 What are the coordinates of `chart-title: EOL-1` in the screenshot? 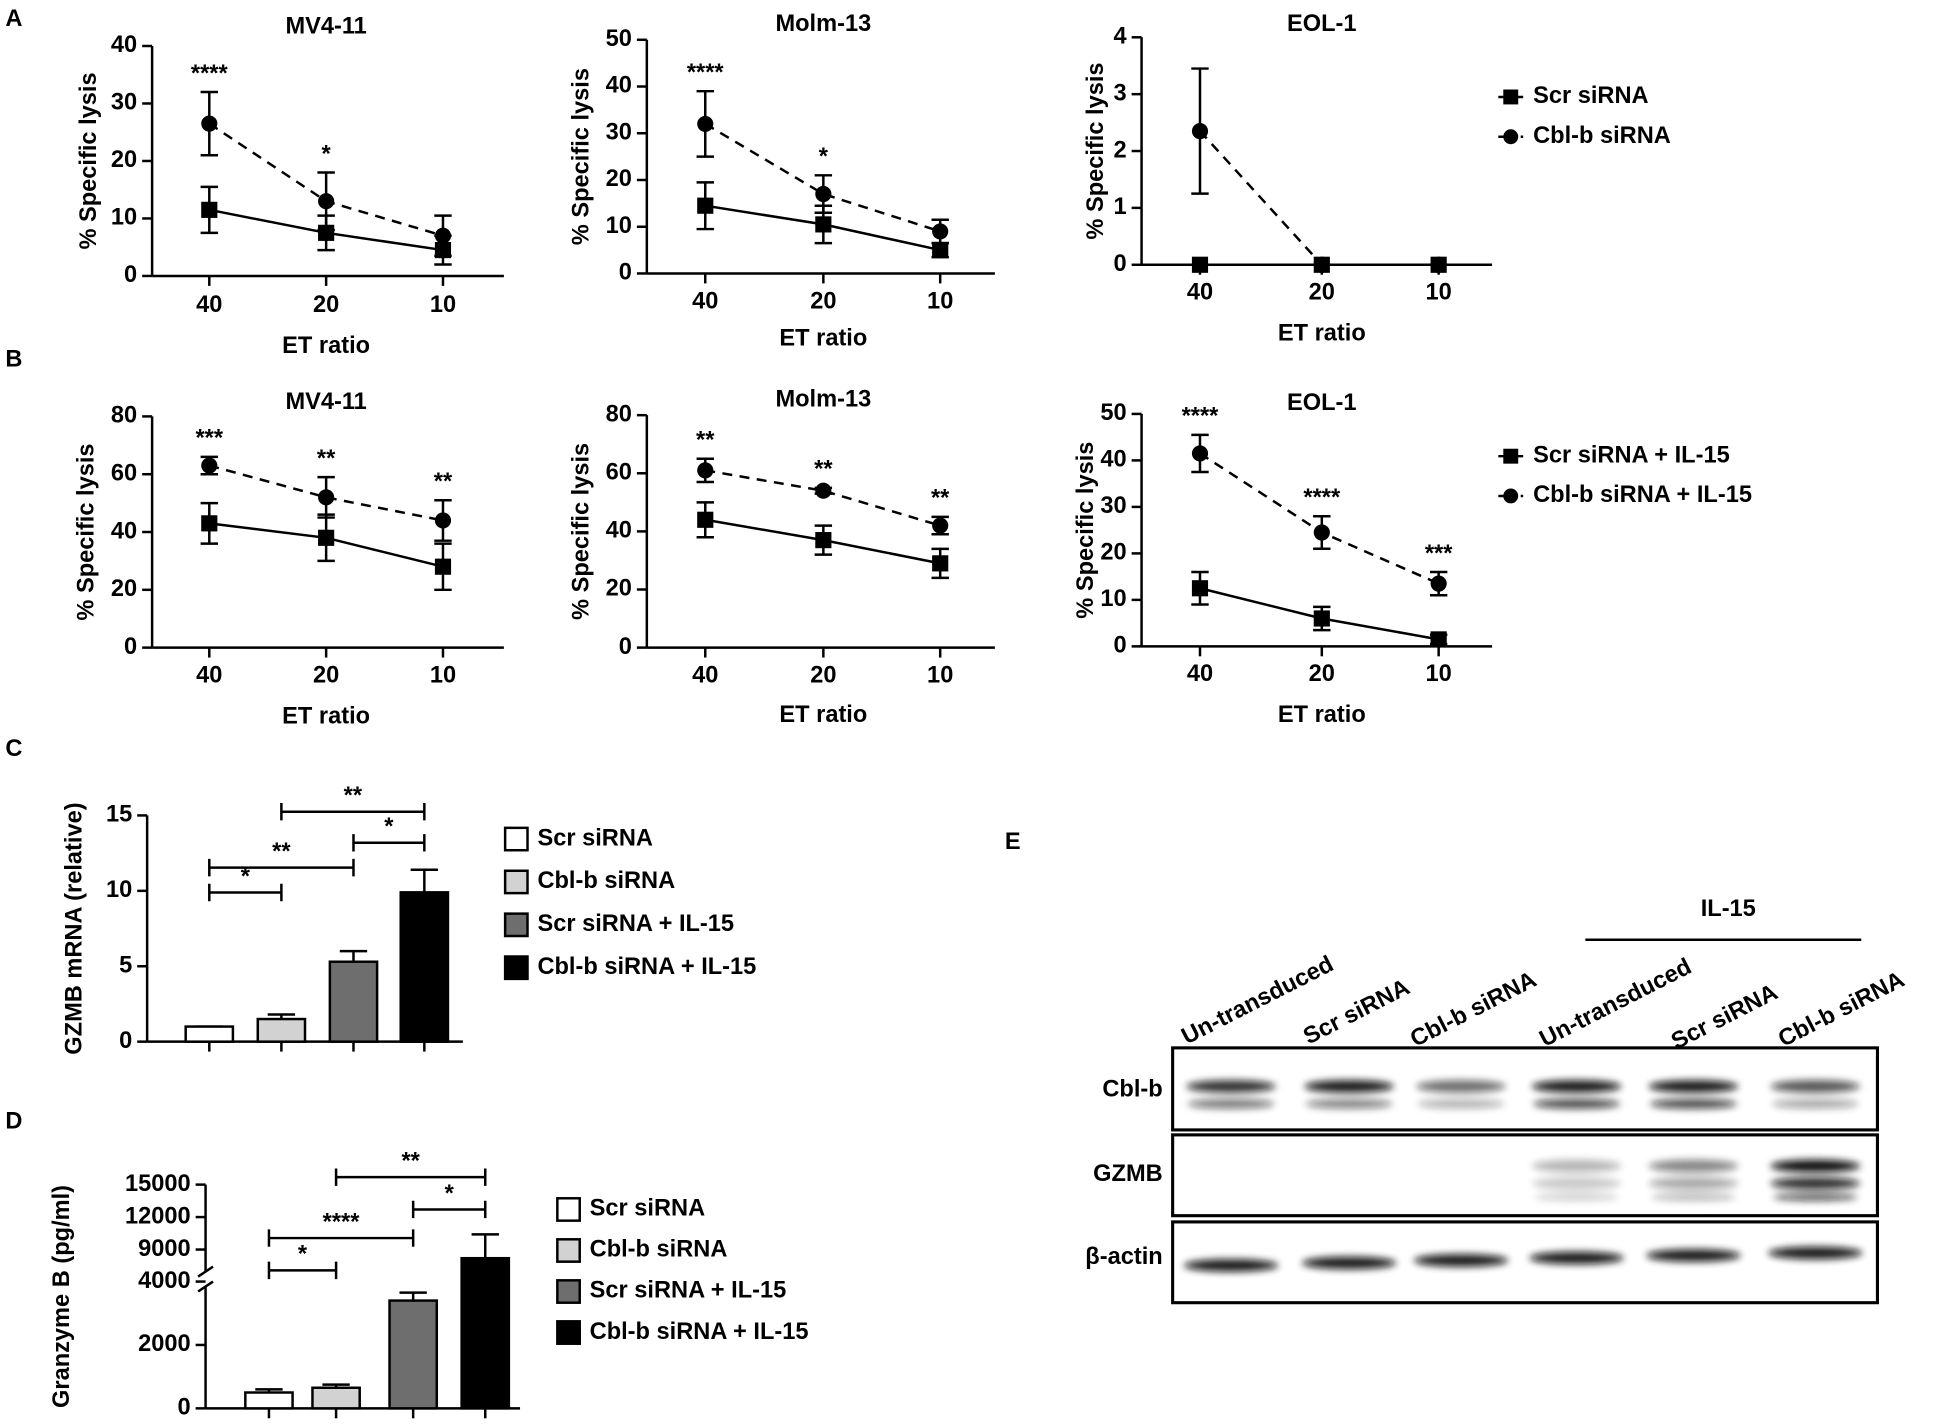 It's located at (1322, 403).